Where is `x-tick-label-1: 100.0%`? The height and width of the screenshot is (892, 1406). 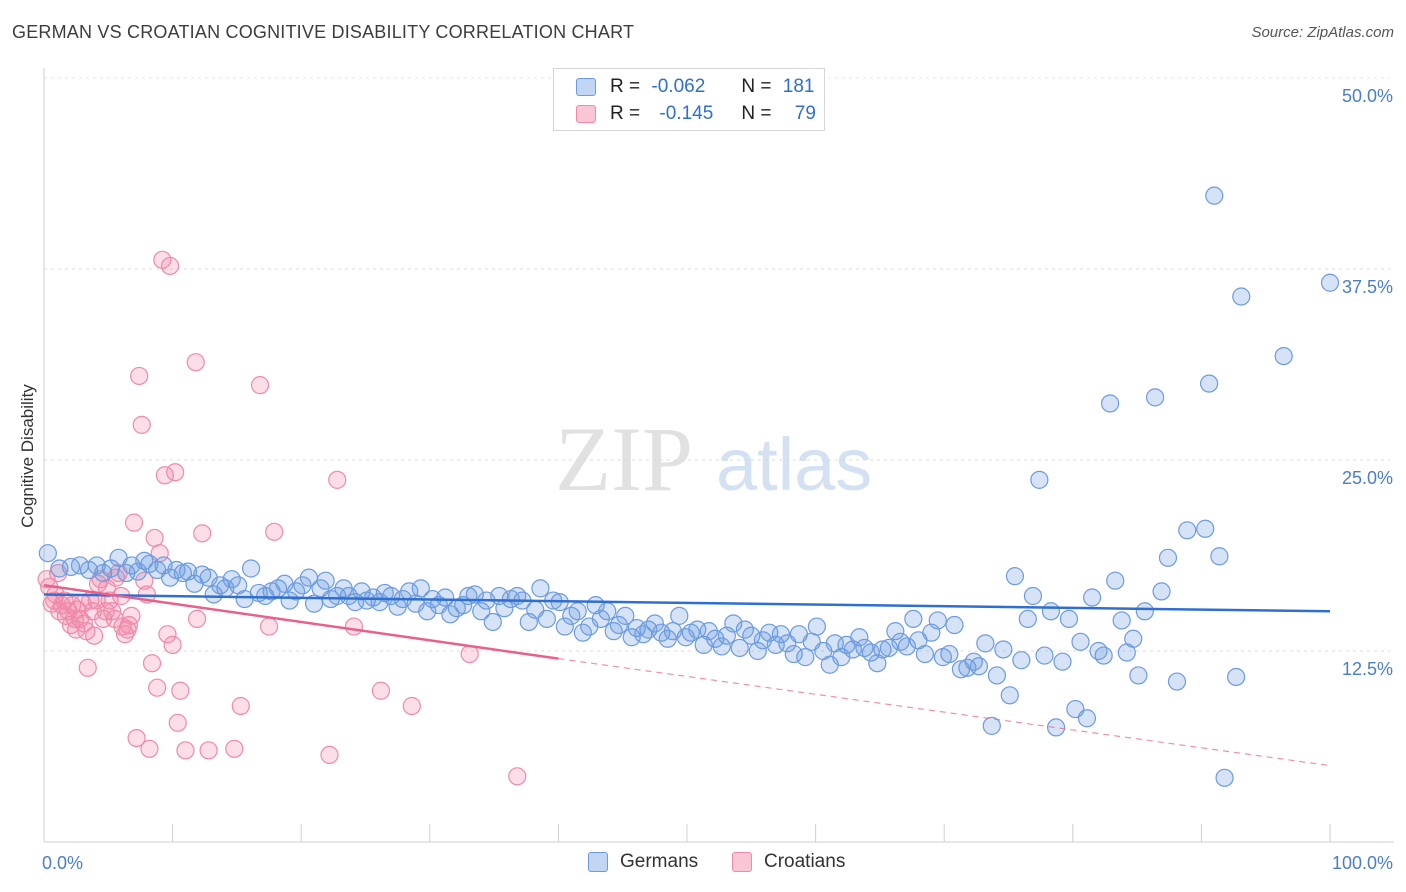 x-tick-label-1: 100.0% is located at coordinates (1362, 863).